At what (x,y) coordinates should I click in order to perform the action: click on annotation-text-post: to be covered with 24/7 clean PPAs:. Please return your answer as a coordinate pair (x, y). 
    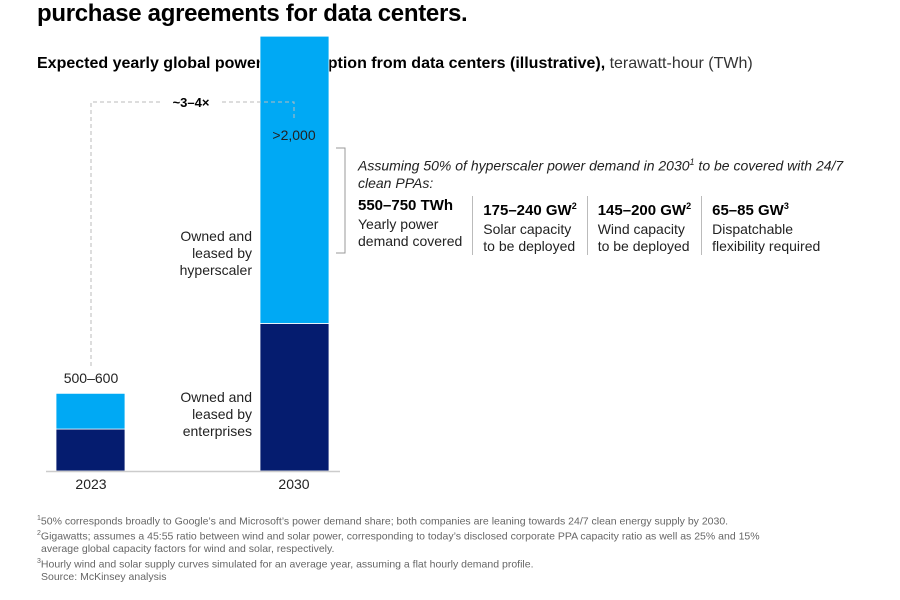
    Looking at the image, I should click on (601, 174).